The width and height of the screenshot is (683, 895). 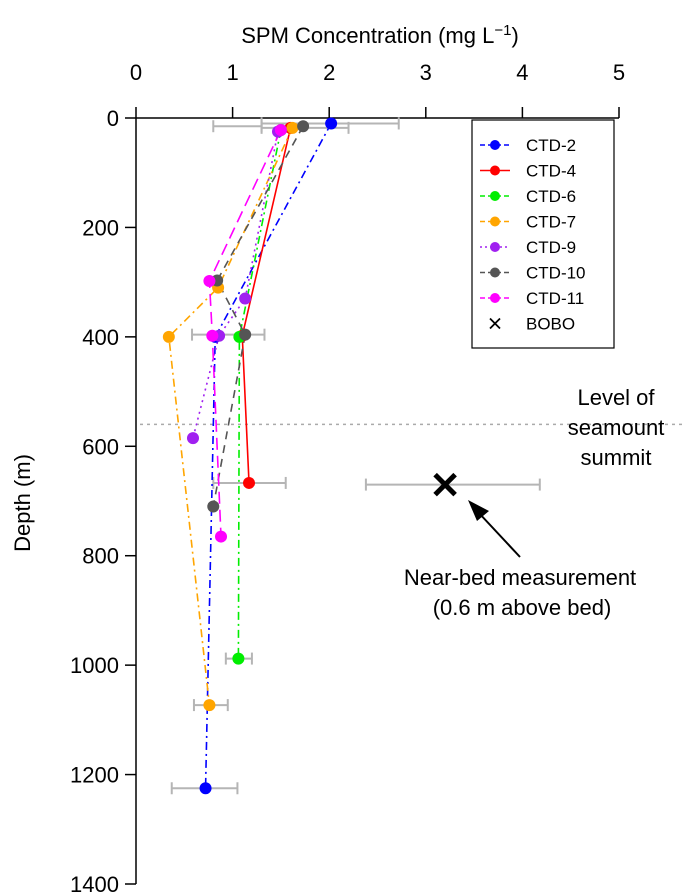 I want to click on y-tick-label: 1000, so click(x=94, y=665).